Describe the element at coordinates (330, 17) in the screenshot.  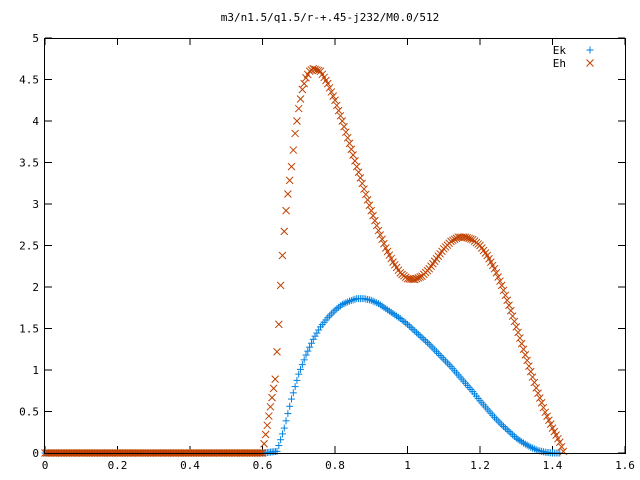
I see `chart-title: m3/n1.5/q1.5/r-+.45-j232/M0.0/512` at that location.